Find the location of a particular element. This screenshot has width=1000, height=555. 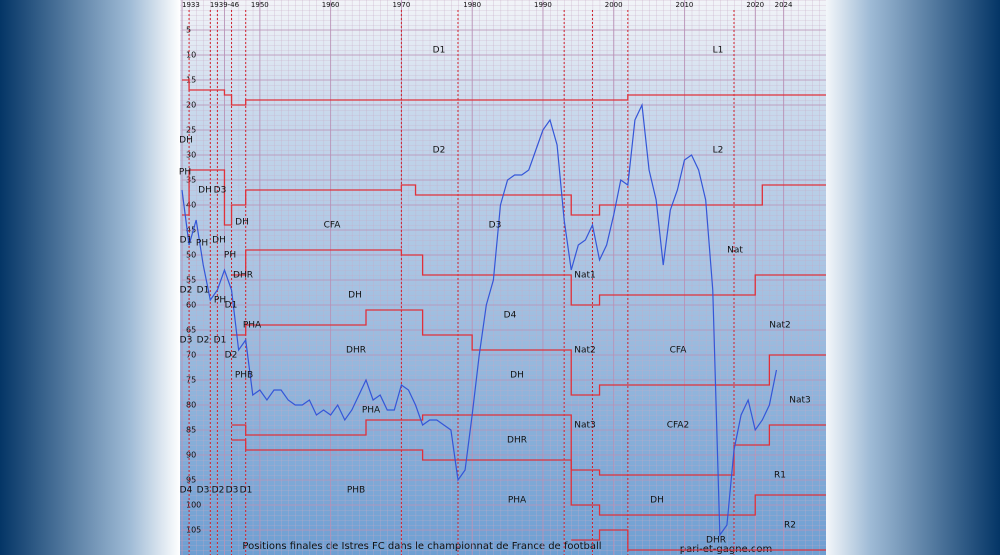

league-label: R2 is located at coordinates (790, 526).